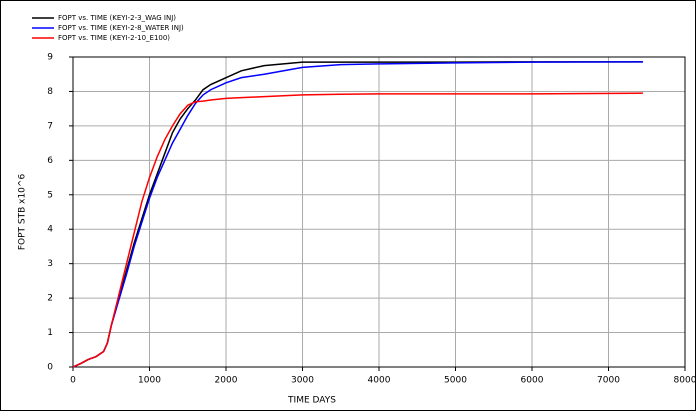 The image size is (696, 411). I want to click on y-tick-label: 9, so click(50, 58).